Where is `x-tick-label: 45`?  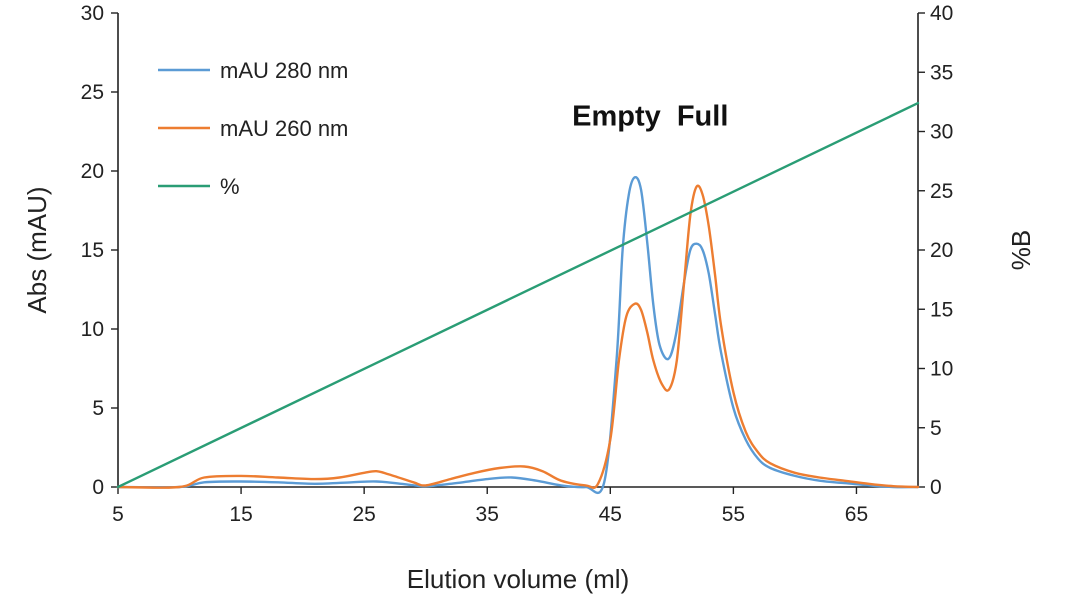 x-tick-label: 45 is located at coordinates (610, 514).